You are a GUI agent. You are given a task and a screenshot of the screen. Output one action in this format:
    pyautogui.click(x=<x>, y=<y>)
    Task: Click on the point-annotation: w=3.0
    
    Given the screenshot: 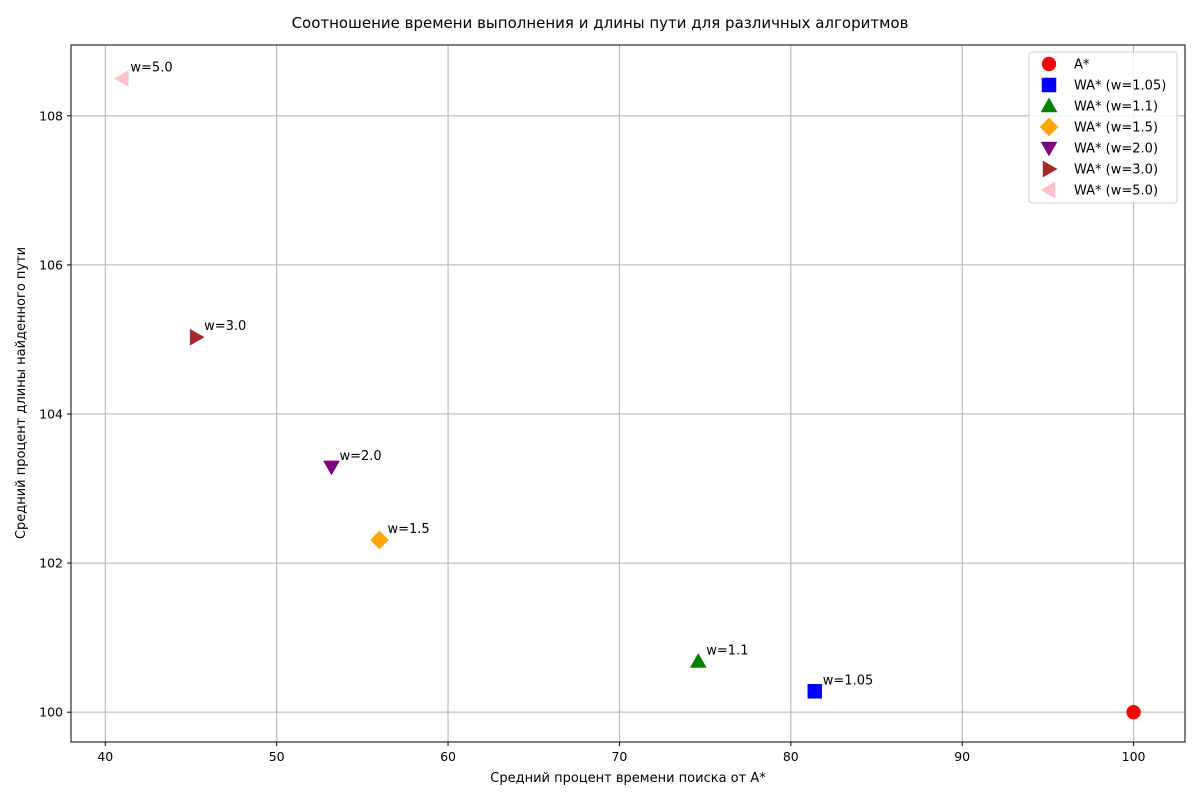 What is the action you would take?
    pyautogui.click(x=225, y=326)
    